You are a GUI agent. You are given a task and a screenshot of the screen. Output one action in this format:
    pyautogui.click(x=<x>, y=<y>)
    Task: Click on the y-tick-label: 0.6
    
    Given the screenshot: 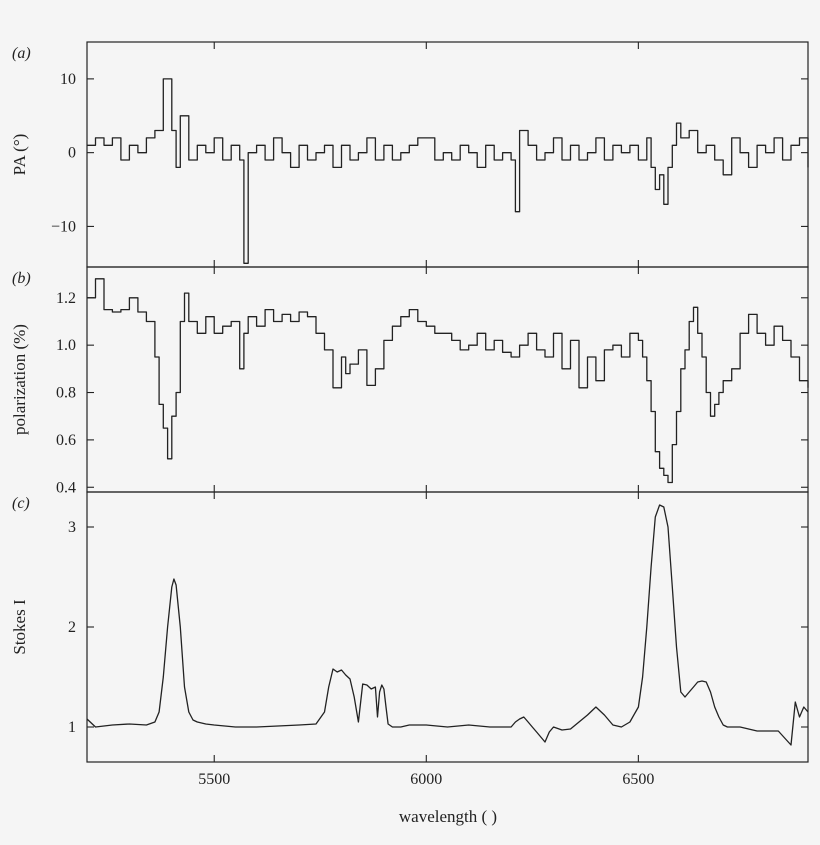 What is the action you would take?
    pyautogui.click(x=66, y=440)
    